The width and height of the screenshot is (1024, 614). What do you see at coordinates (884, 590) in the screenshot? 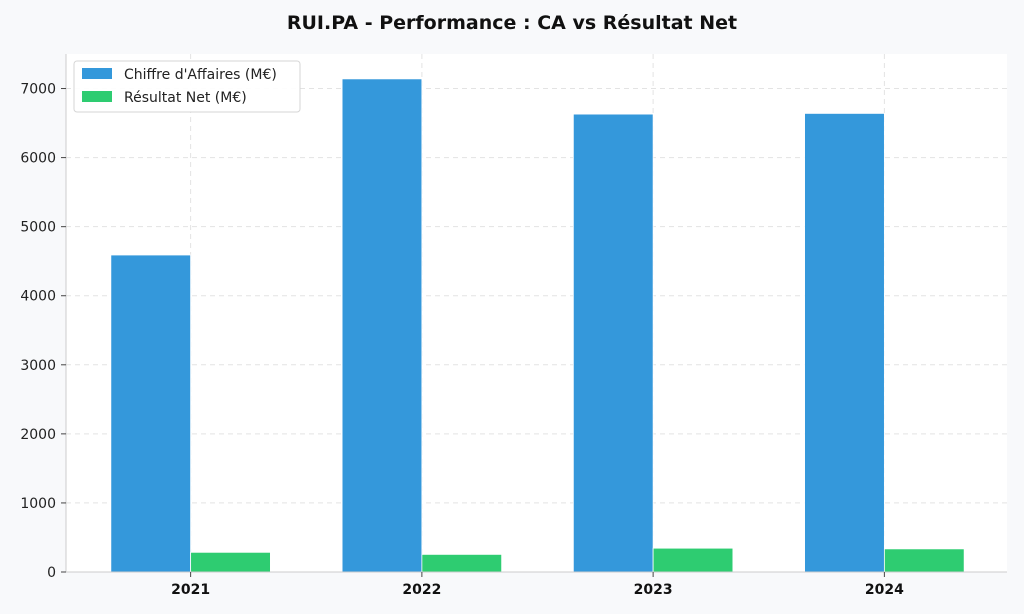
I see `x-tick-label: 2024` at bounding box center [884, 590].